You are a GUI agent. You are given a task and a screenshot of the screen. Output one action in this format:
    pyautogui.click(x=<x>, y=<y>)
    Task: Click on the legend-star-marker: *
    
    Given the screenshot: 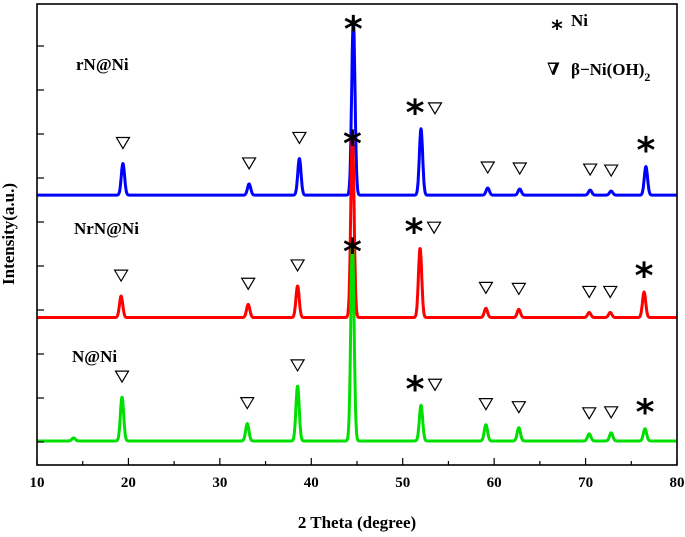 What is the action you would take?
    pyautogui.click(x=557, y=29)
    